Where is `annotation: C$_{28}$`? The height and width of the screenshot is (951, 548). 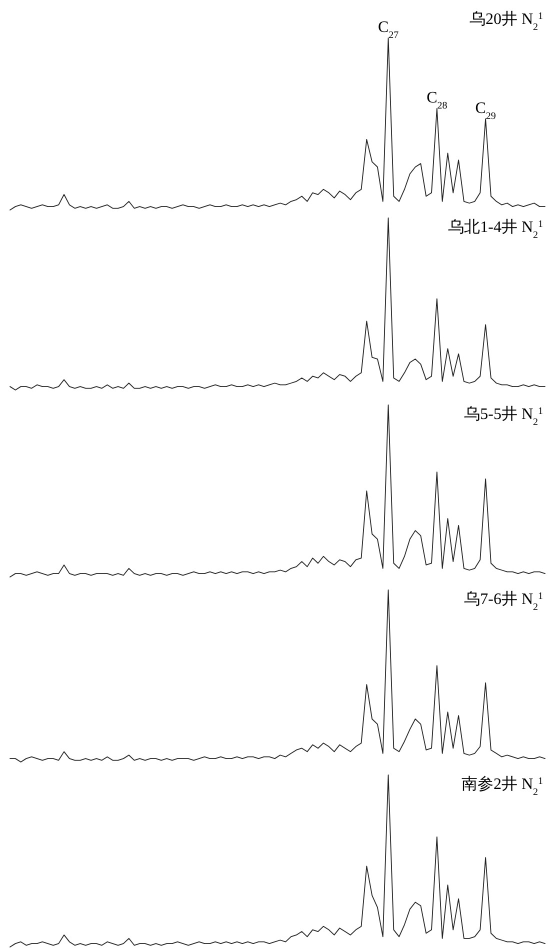
annotation: C$_{28}$ is located at coordinates (437, 101).